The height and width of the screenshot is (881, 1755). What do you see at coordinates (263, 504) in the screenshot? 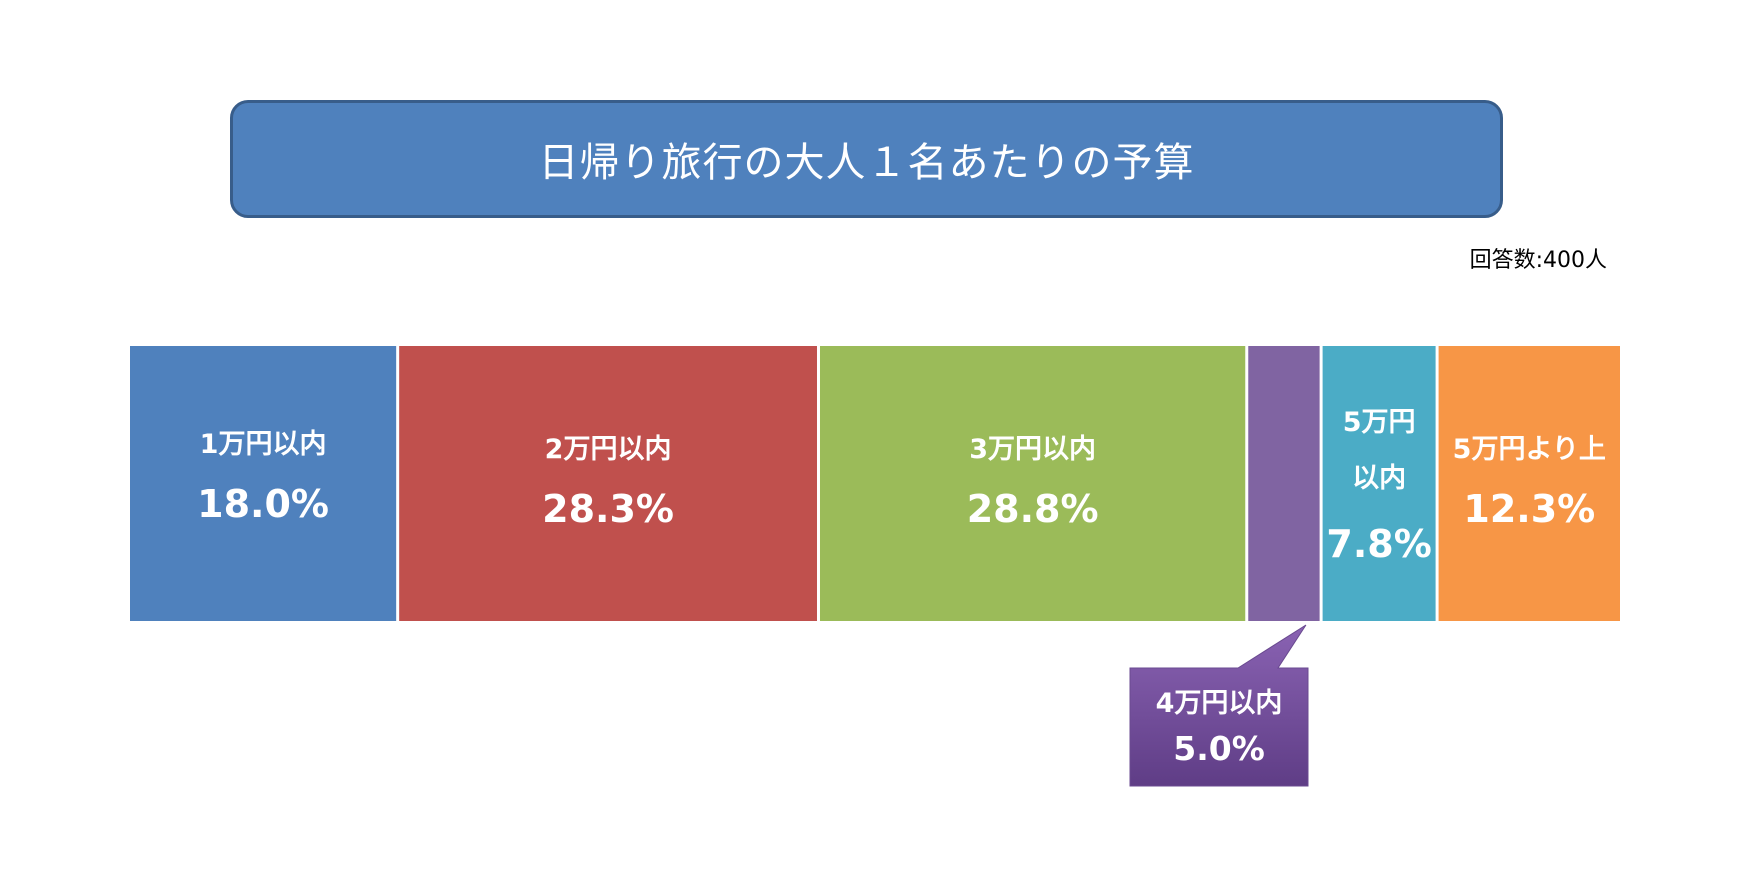
I see `value-label-0: 18.0%` at bounding box center [263, 504].